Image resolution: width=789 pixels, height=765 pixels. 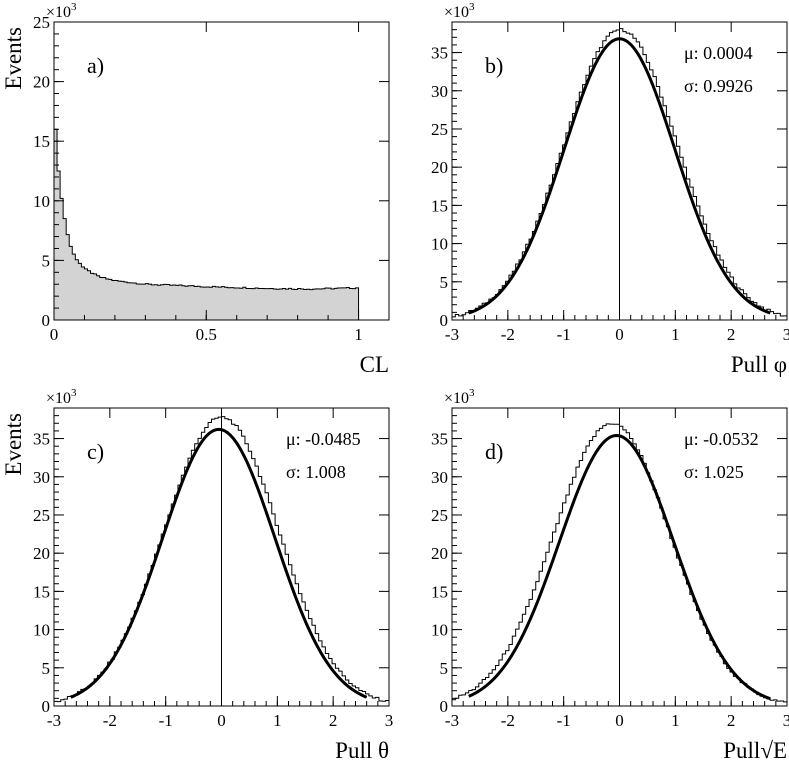 I want to click on x-axis-label: Pull φ, so click(x=759, y=364).